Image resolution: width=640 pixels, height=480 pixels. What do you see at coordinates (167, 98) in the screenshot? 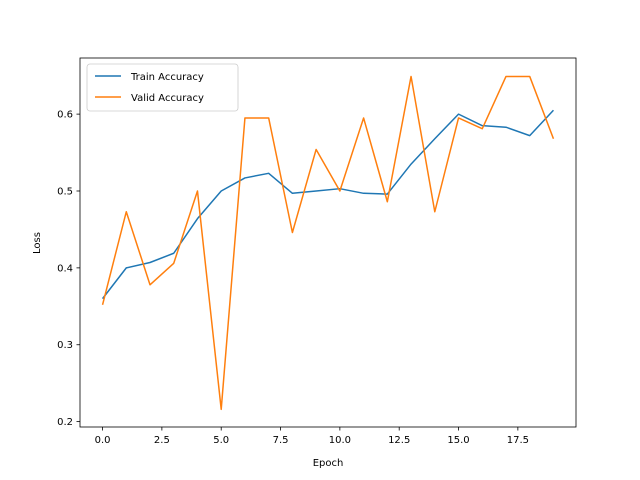
I see `legend-label-valid: Valid Accuracy` at bounding box center [167, 98].